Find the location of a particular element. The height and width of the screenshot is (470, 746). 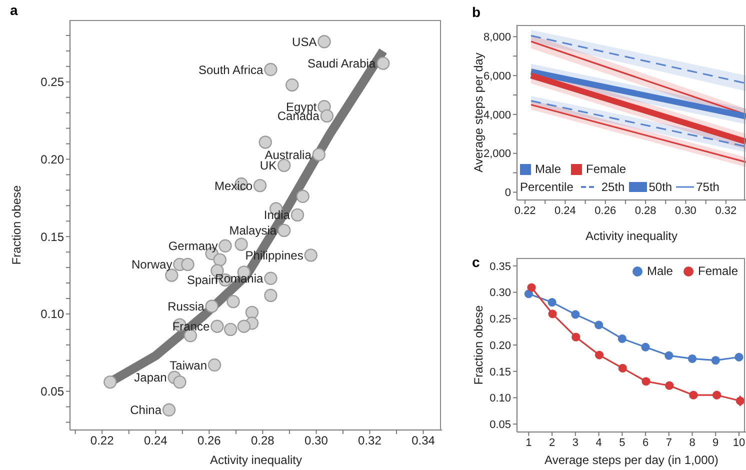

data-label: France is located at coordinates (191, 327).